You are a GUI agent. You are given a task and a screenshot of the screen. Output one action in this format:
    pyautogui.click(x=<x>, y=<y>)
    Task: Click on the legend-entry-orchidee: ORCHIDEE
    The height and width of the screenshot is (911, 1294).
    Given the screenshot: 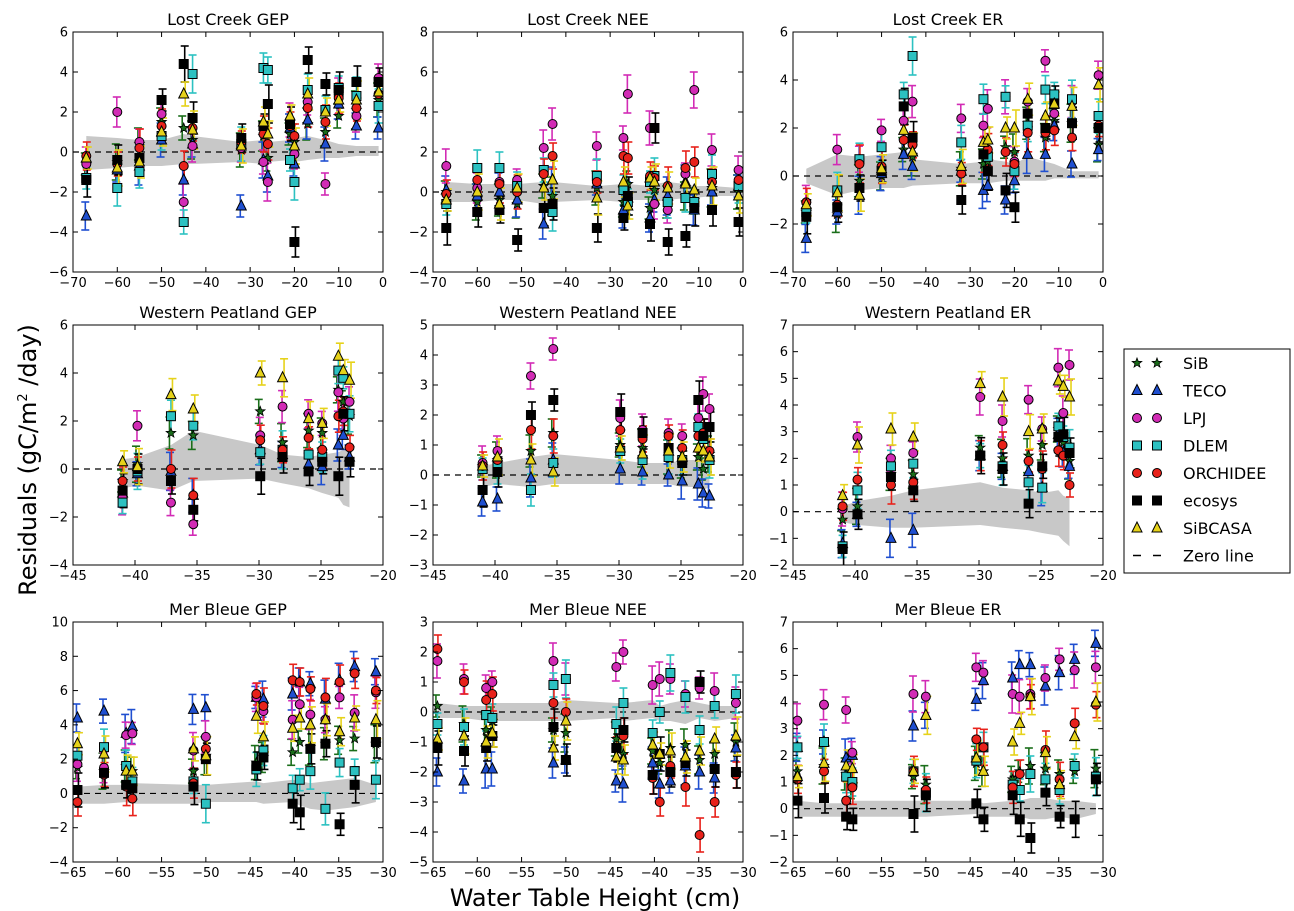 What is the action you would take?
    pyautogui.click(x=1199, y=473)
    